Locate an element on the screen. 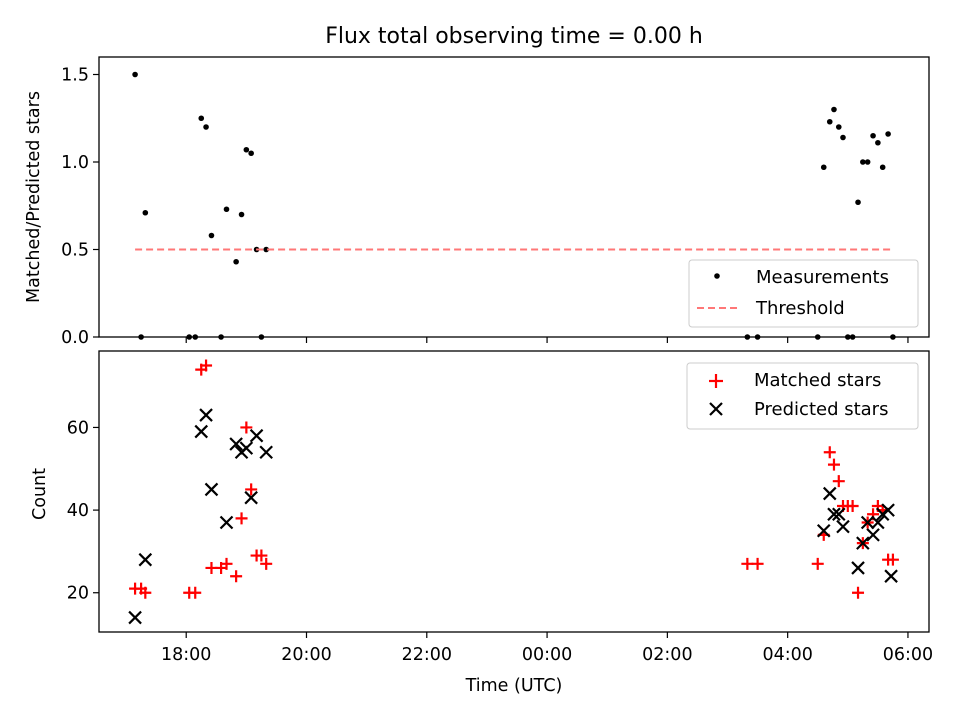 Image resolution: width=960 pixels, height=720 pixels. ratio-legend-box is located at coordinates (803, 293).